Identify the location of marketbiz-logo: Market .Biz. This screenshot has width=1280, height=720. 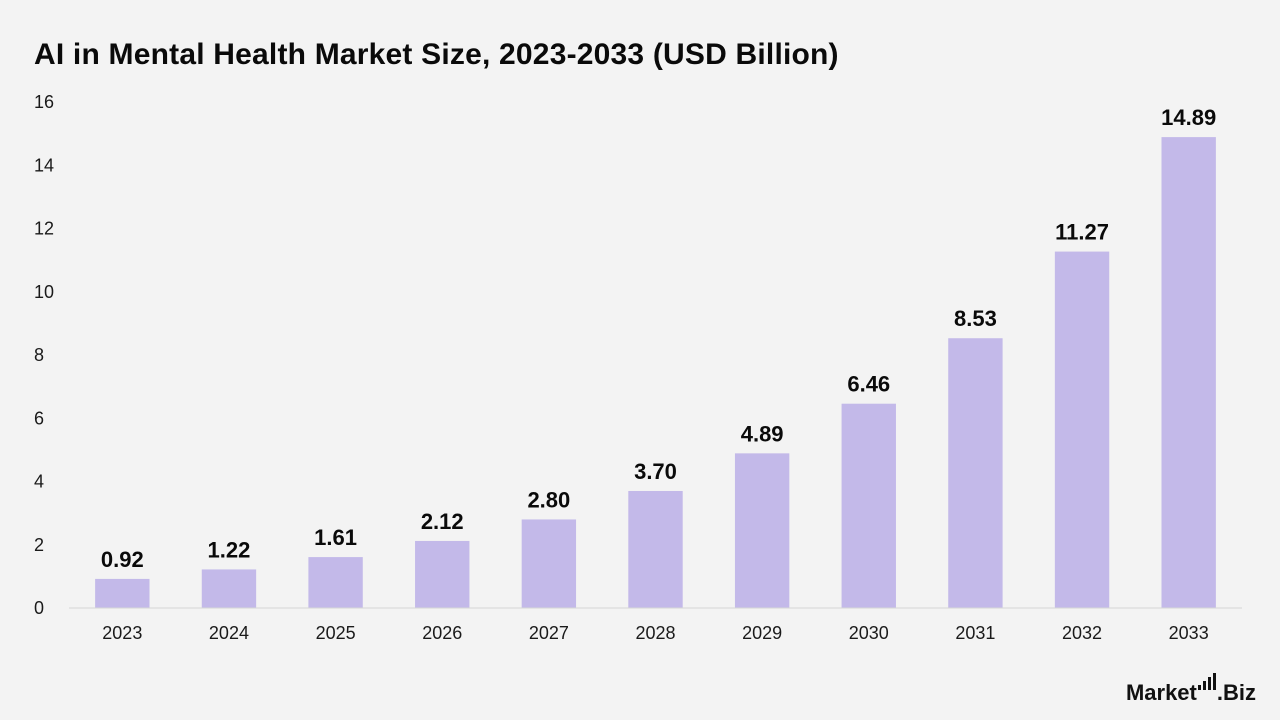
(1191, 689).